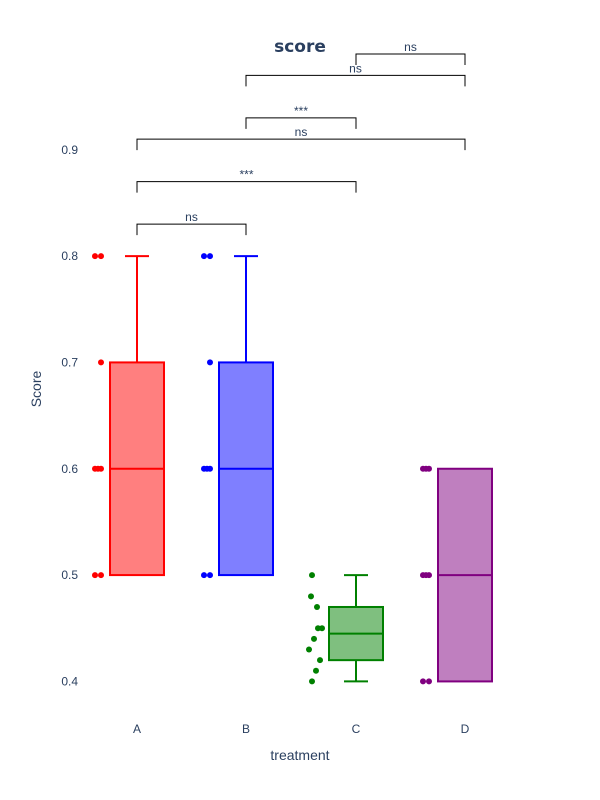 The image size is (600, 800). What do you see at coordinates (69, 150) in the screenshot?
I see `y-tick-label: 0.9` at bounding box center [69, 150].